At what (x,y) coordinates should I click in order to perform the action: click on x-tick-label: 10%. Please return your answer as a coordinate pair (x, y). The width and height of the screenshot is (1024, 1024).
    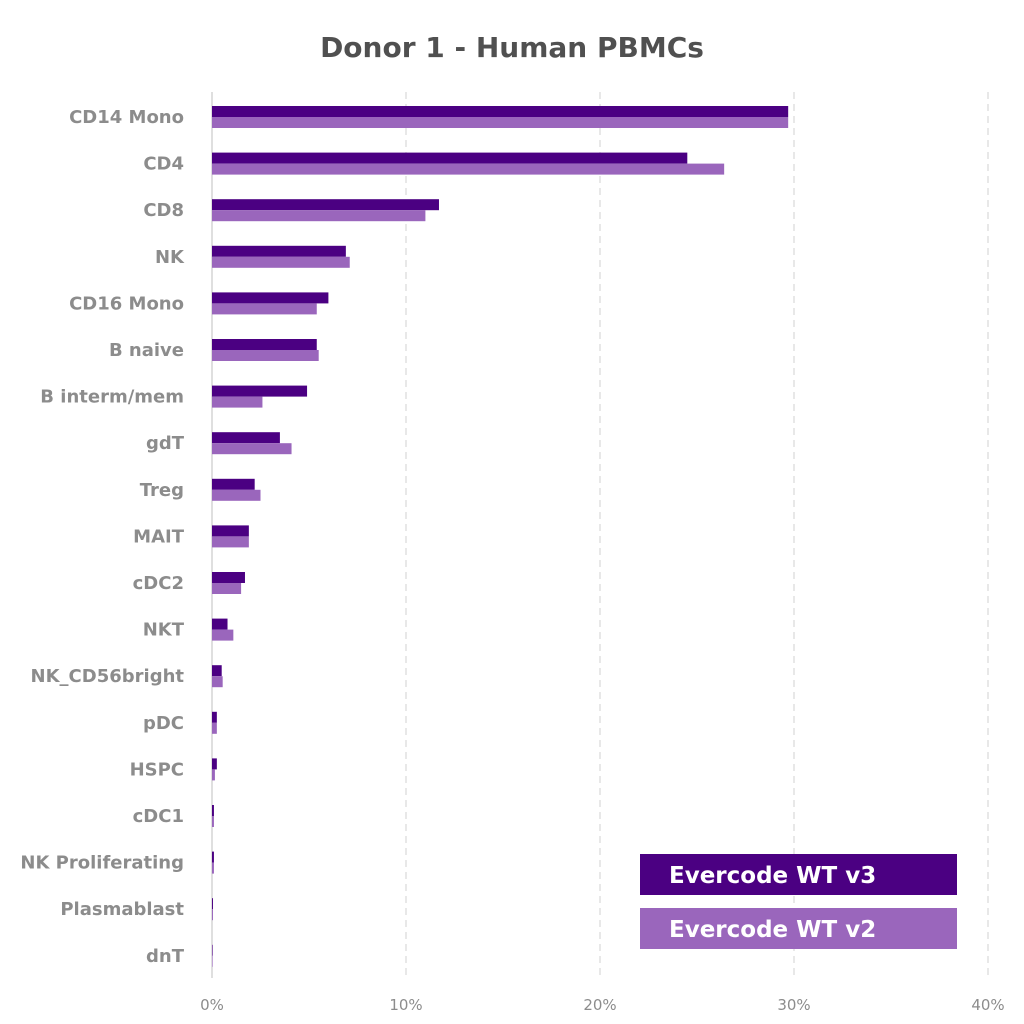
    Looking at the image, I should click on (405, 1005).